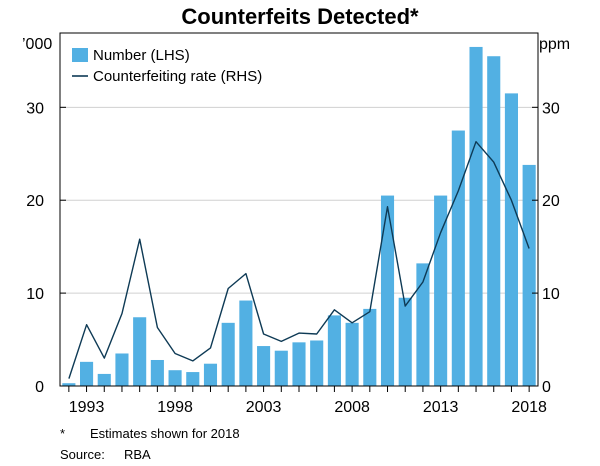 The image size is (600, 466). Describe the element at coordinates (39, 387) in the screenshot. I see `left-tick-label: 0` at that location.